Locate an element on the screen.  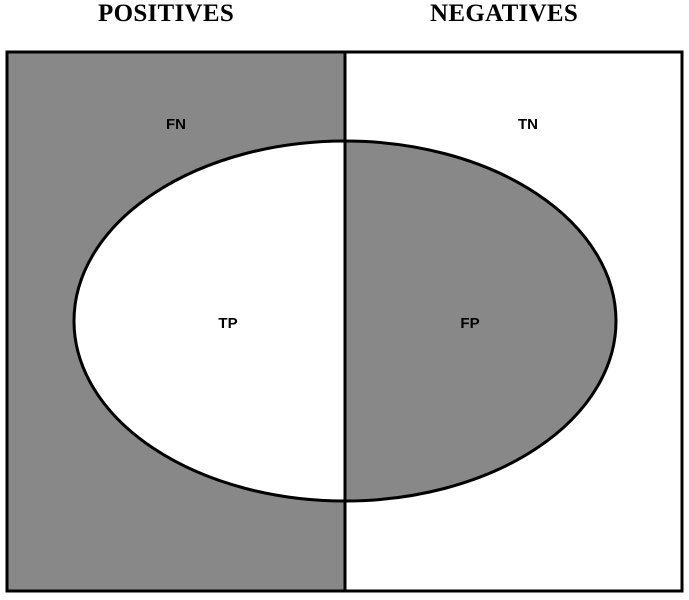
false-positive-label: FP is located at coordinates (469, 323).